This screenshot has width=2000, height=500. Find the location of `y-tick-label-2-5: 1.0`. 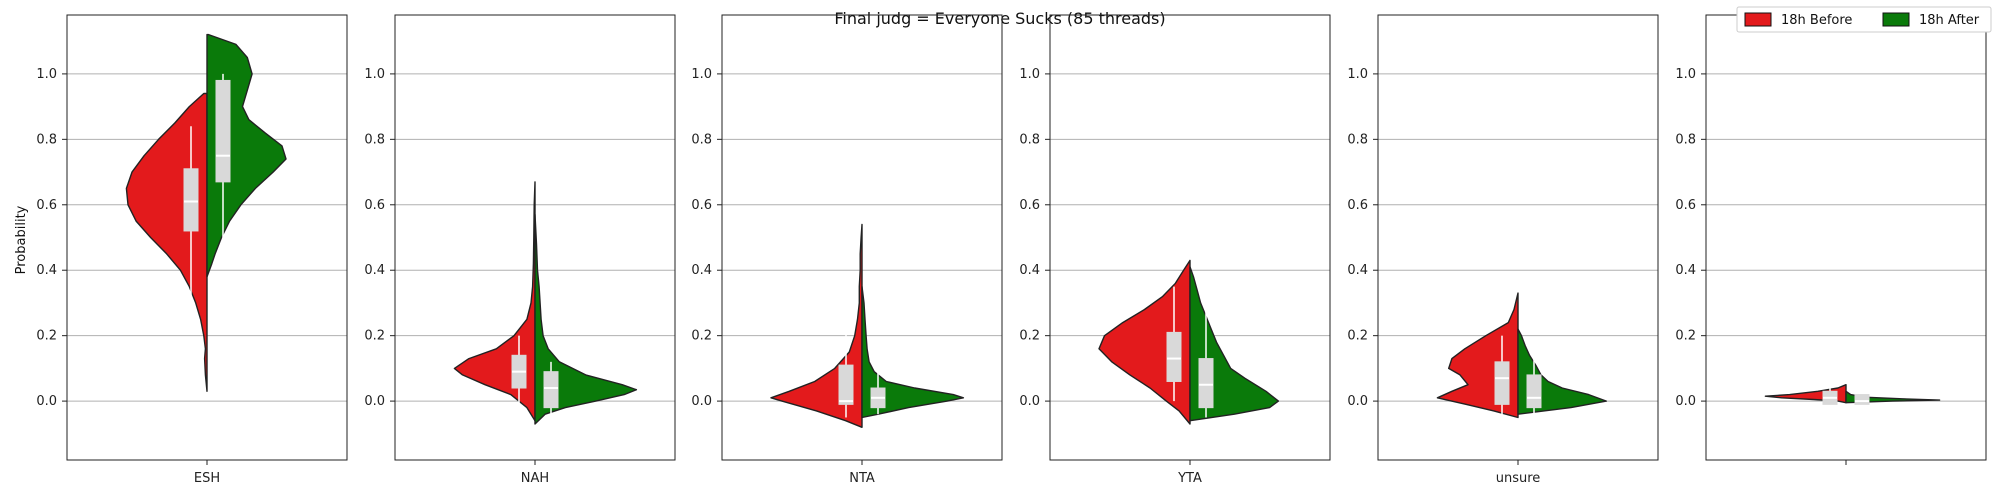

y-tick-label-2-5: 1.0 is located at coordinates (701, 74).